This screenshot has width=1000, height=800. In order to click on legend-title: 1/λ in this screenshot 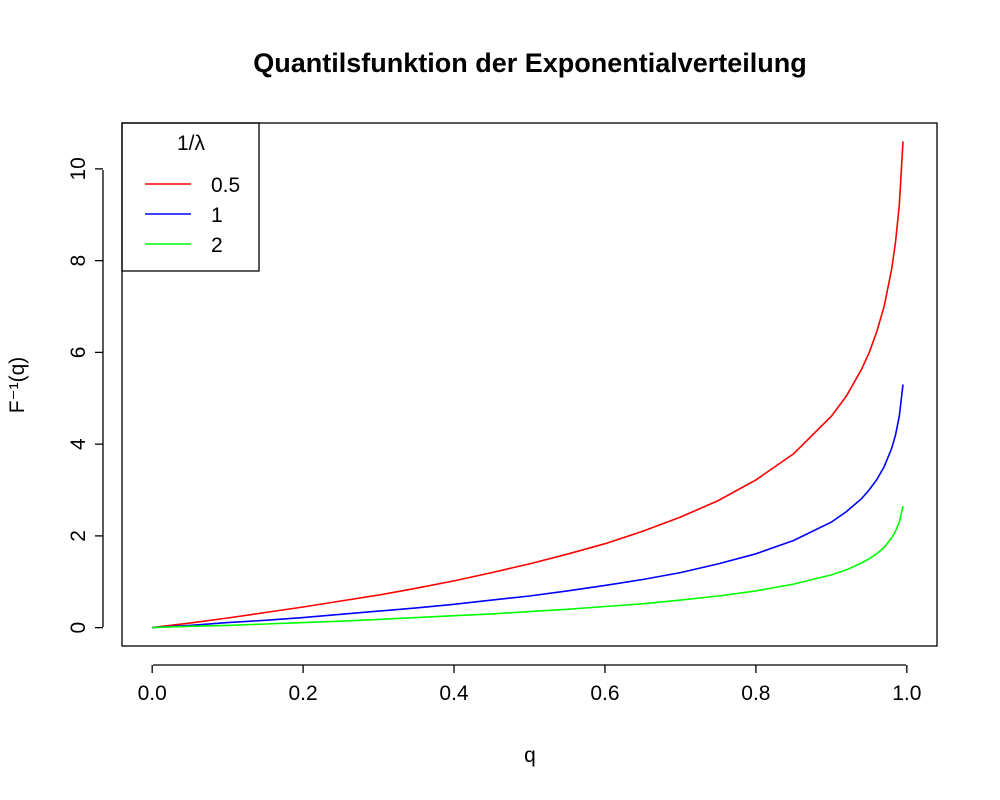, I will do `click(191, 143)`.